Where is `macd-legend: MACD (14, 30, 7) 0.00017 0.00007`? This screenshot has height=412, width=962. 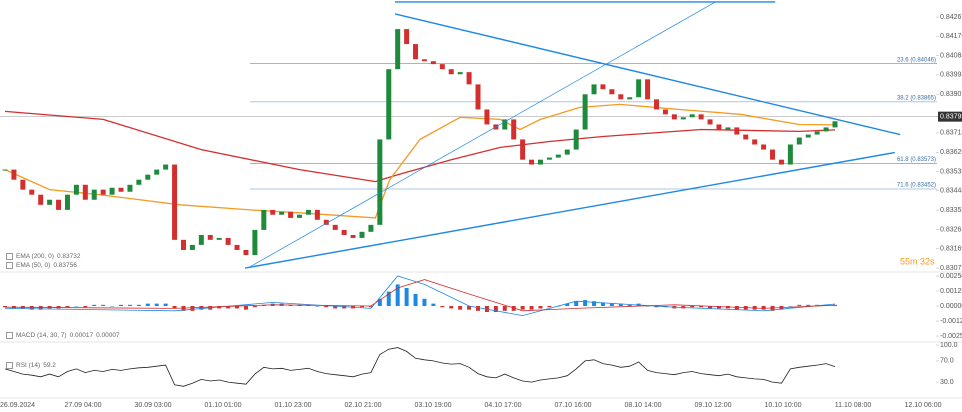 macd-legend: MACD (14, 30, 7) 0.00017 0.00007 is located at coordinates (64, 335).